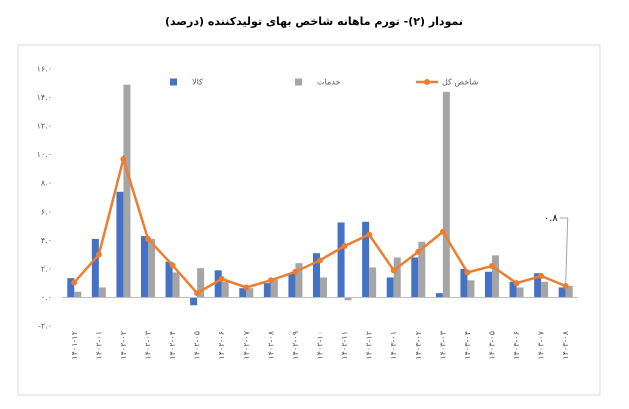 The height and width of the screenshot is (409, 629). I want to click on y-tick-label: ۲.۰, so click(46, 268).